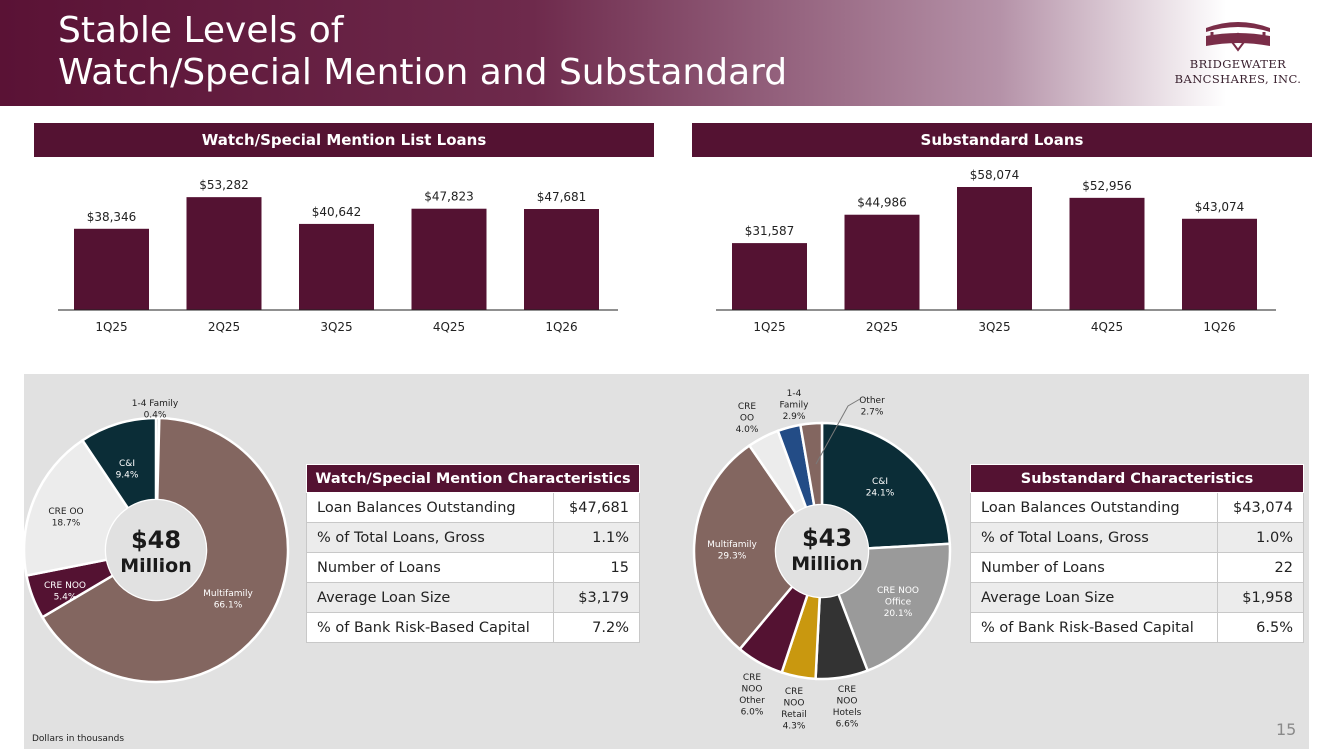 This screenshot has height=749, width=1333. Describe the element at coordinates (1002, 140) in the screenshot. I see `substandard-chart-title: Substandard Loans` at that location.